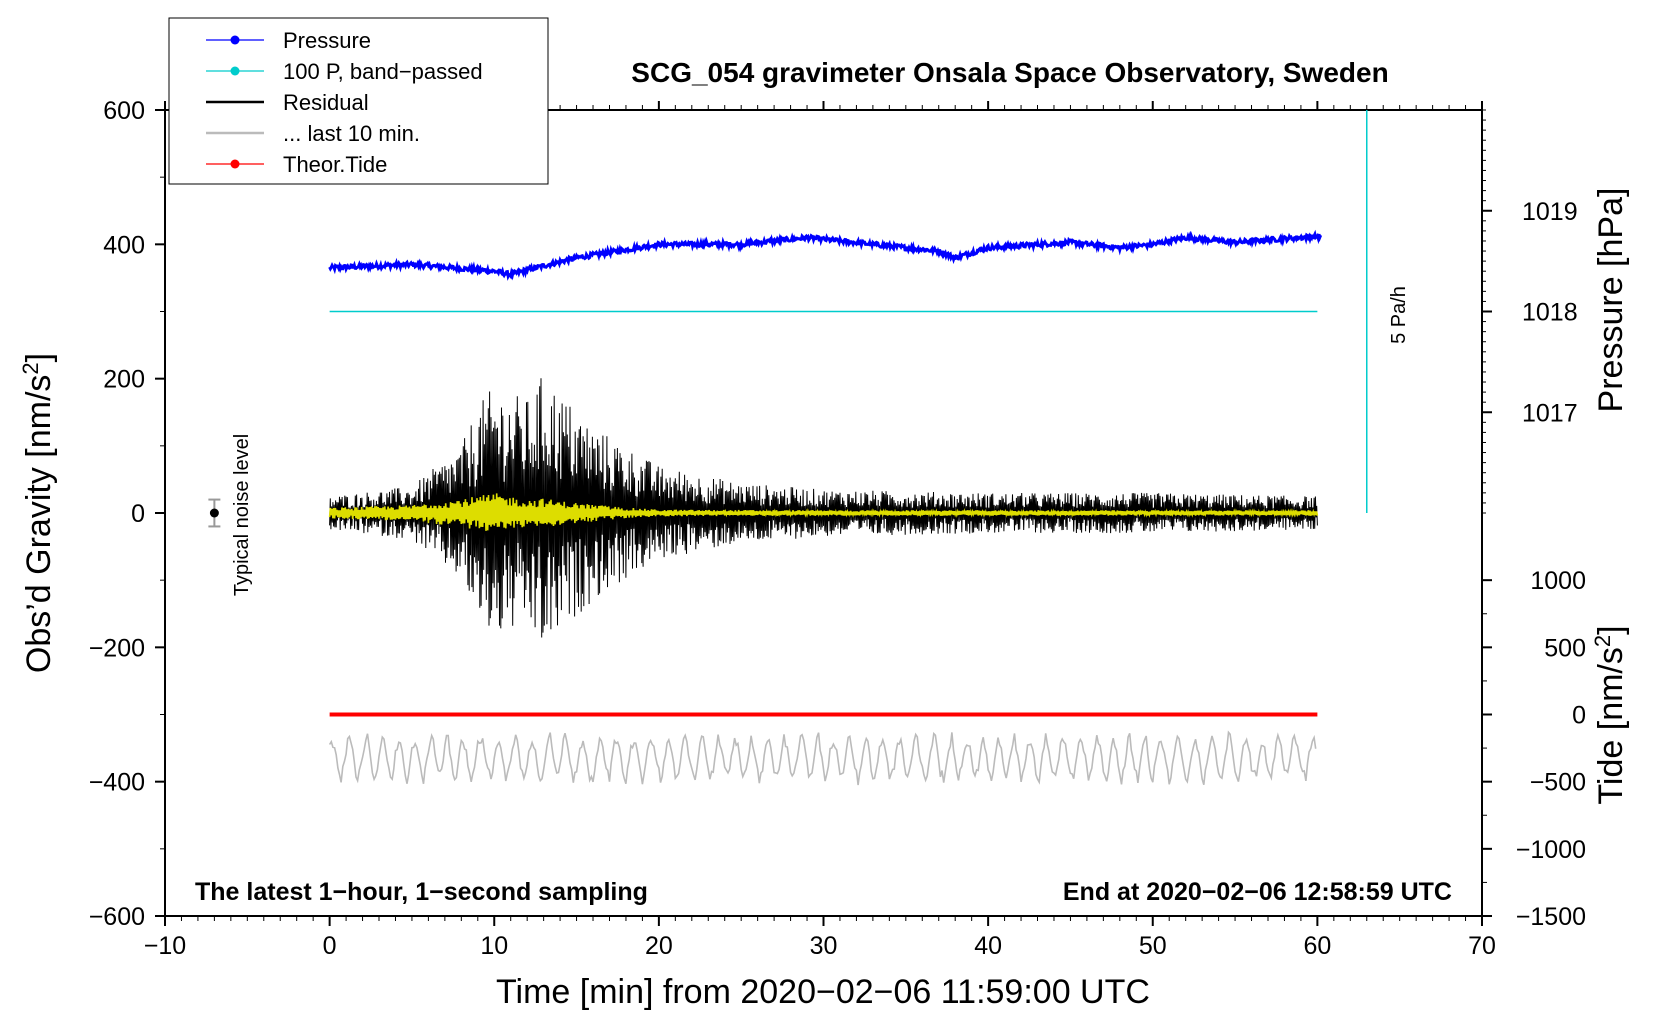 The width and height of the screenshot is (1660, 1020). I want to click on x-tick-label: 30, so click(824, 946).